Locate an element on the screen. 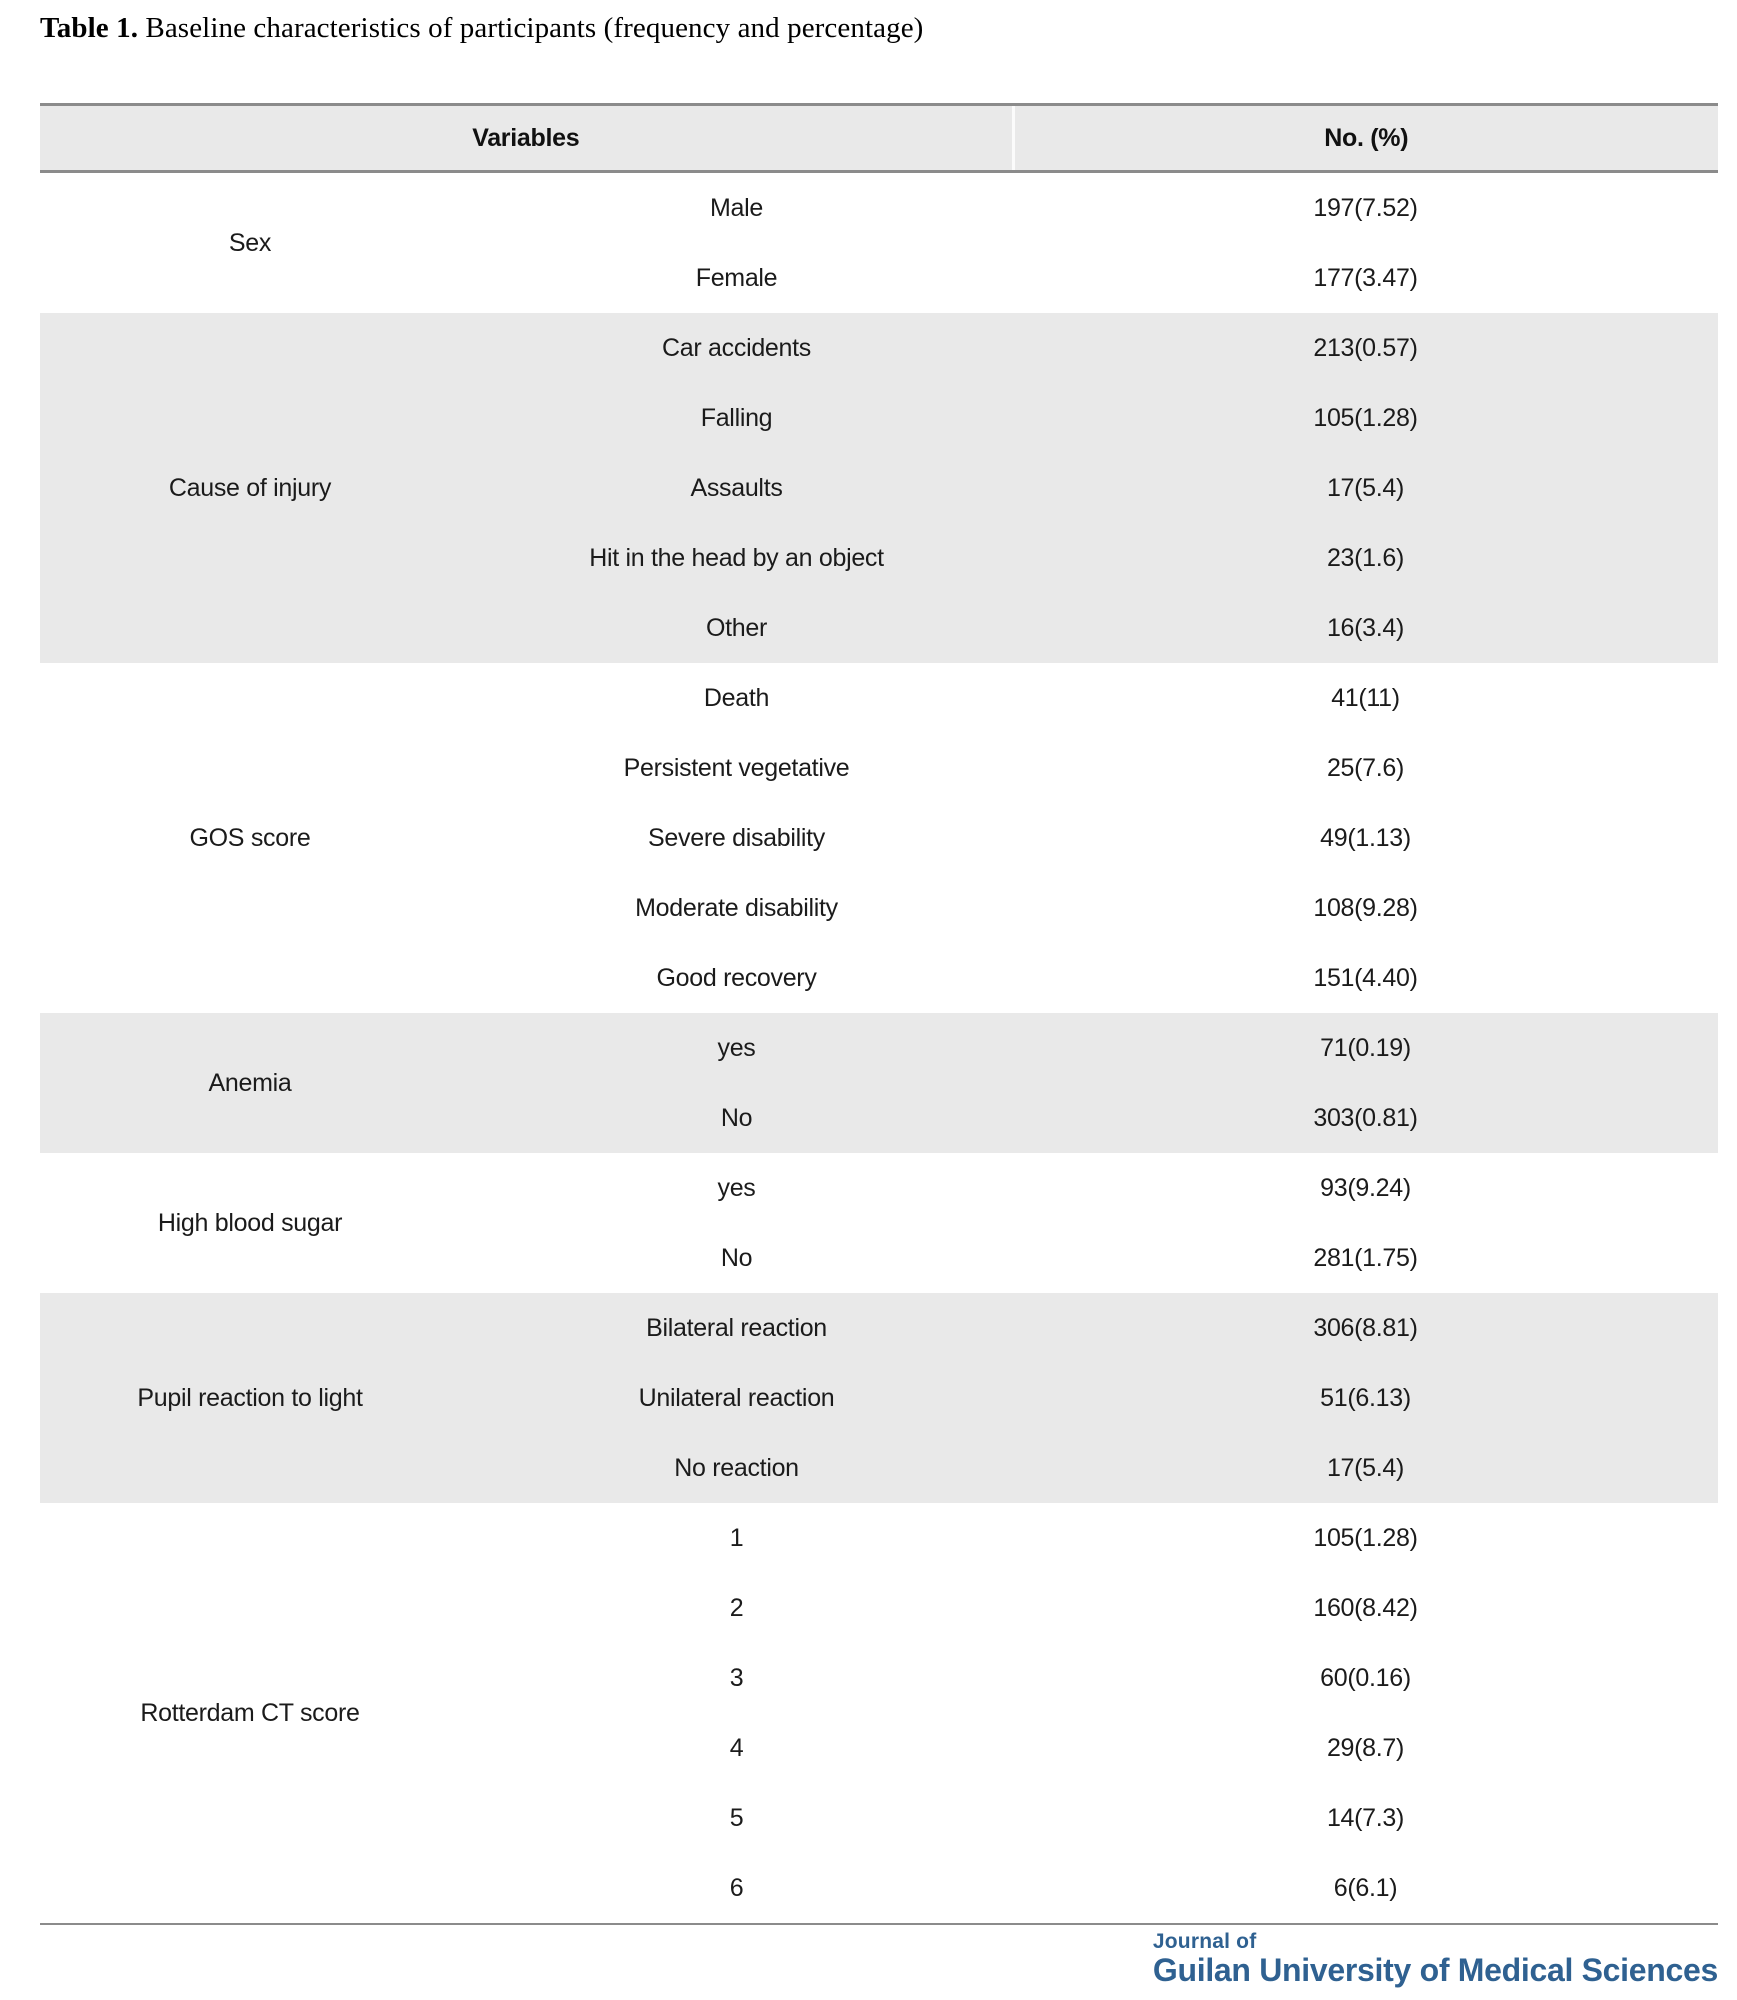  table-row: No reaction 17(5.4) is located at coordinates (879, 1468).